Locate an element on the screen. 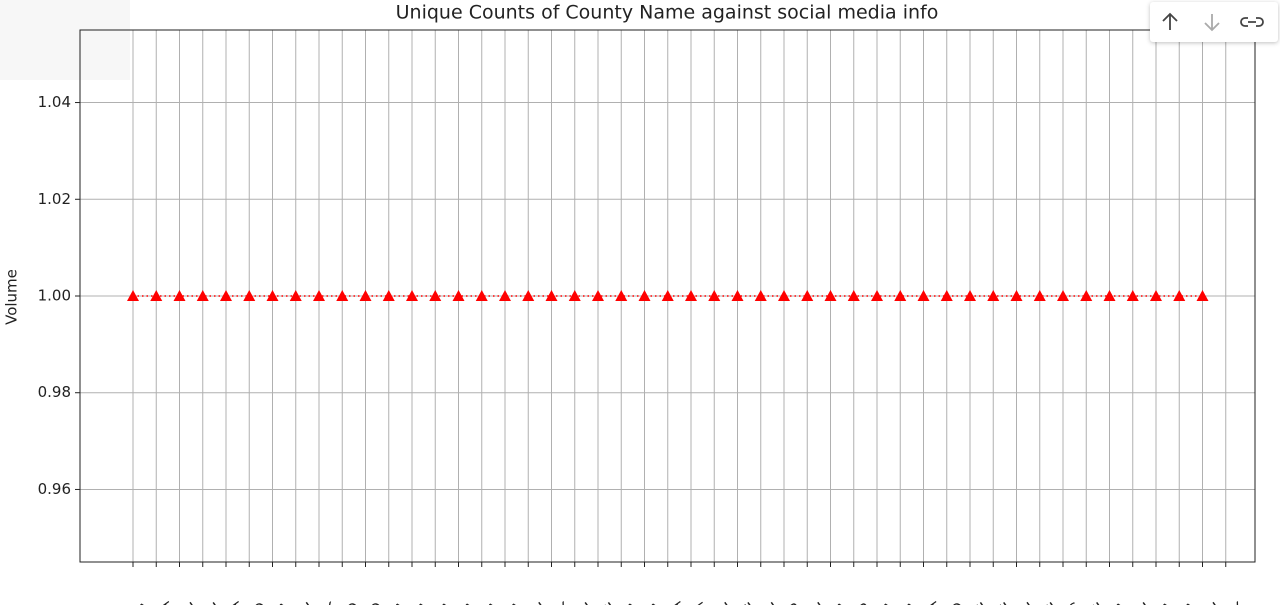  y-axis-label: Volume is located at coordinates (12, 297).